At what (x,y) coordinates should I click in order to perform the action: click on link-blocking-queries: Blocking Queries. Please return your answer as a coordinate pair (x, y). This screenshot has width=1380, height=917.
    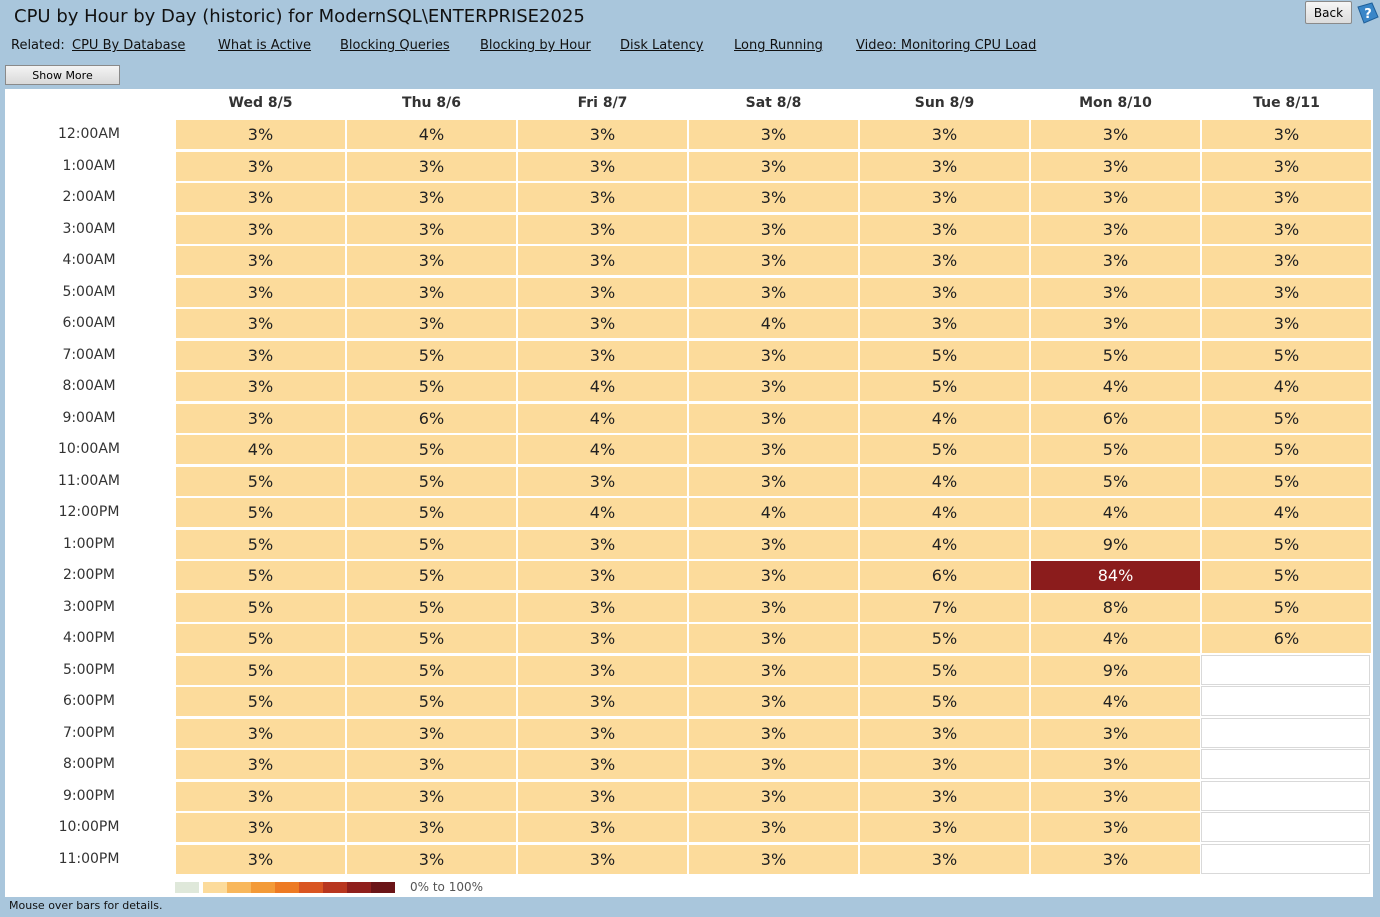
    Looking at the image, I should click on (395, 45).